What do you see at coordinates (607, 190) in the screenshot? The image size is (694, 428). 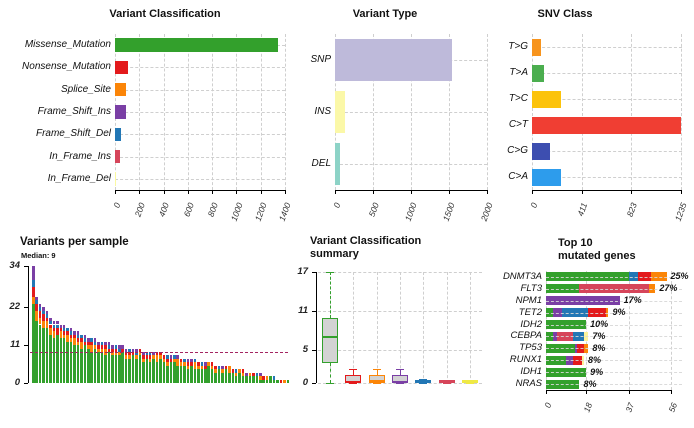 I see `axis-line` at bounding box center [607, 190].